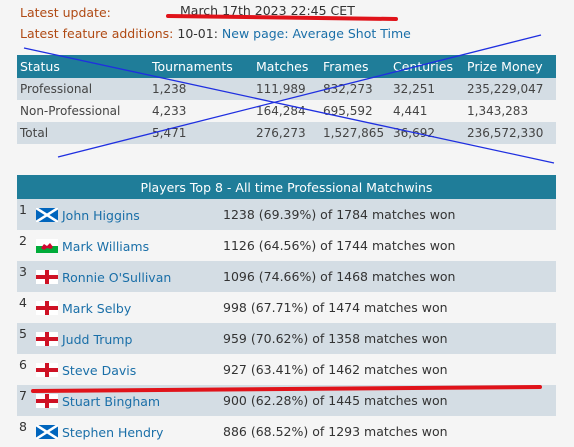 The width and height of the screenshot is (574, 447). I want to click on latest-update-line: Latest update:, so click(65, 12).